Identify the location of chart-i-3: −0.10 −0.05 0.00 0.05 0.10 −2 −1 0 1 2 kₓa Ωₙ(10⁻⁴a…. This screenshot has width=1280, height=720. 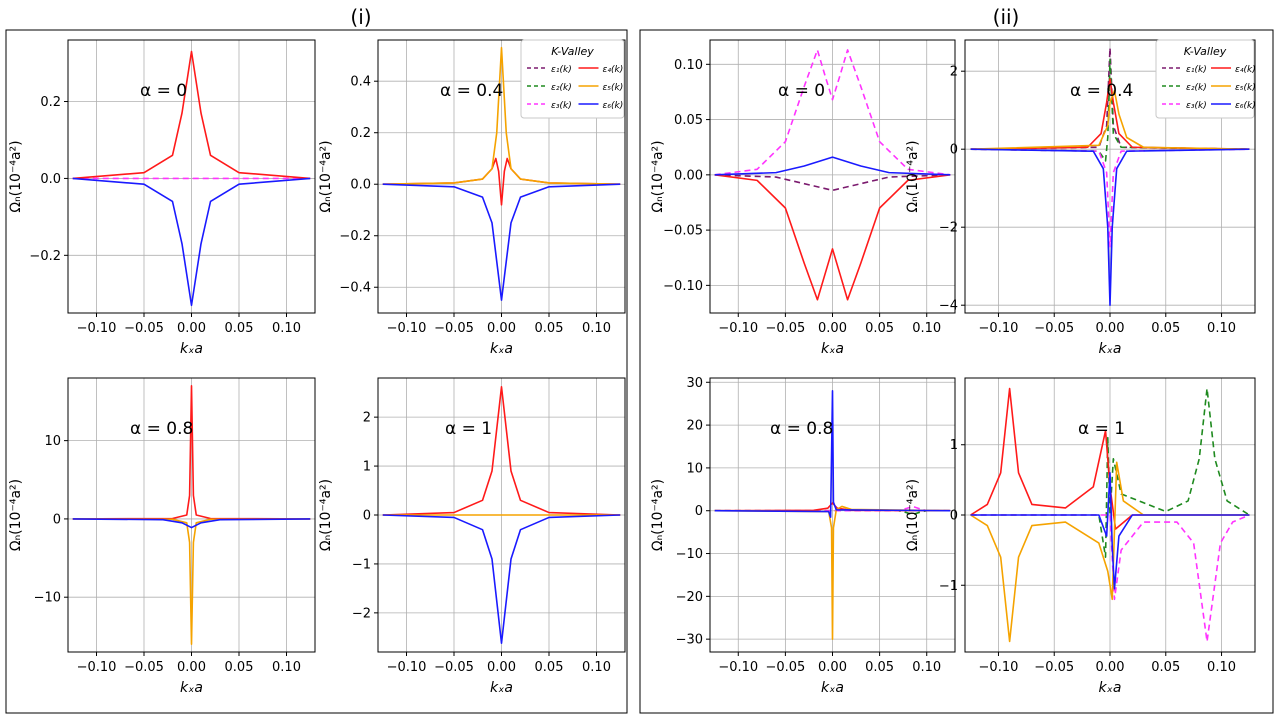
(472, 536).